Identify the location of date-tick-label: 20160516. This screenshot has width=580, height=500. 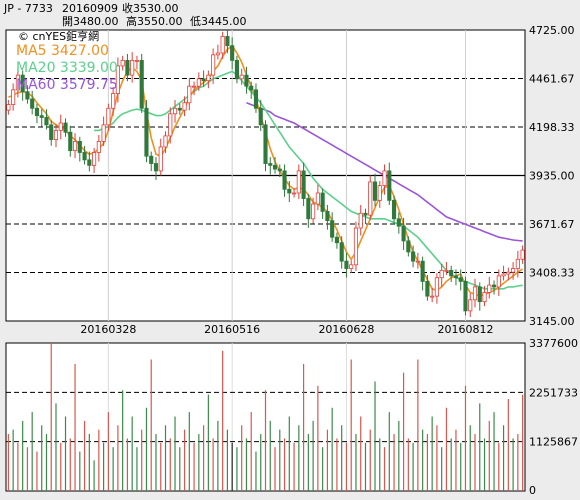
(232, 329).